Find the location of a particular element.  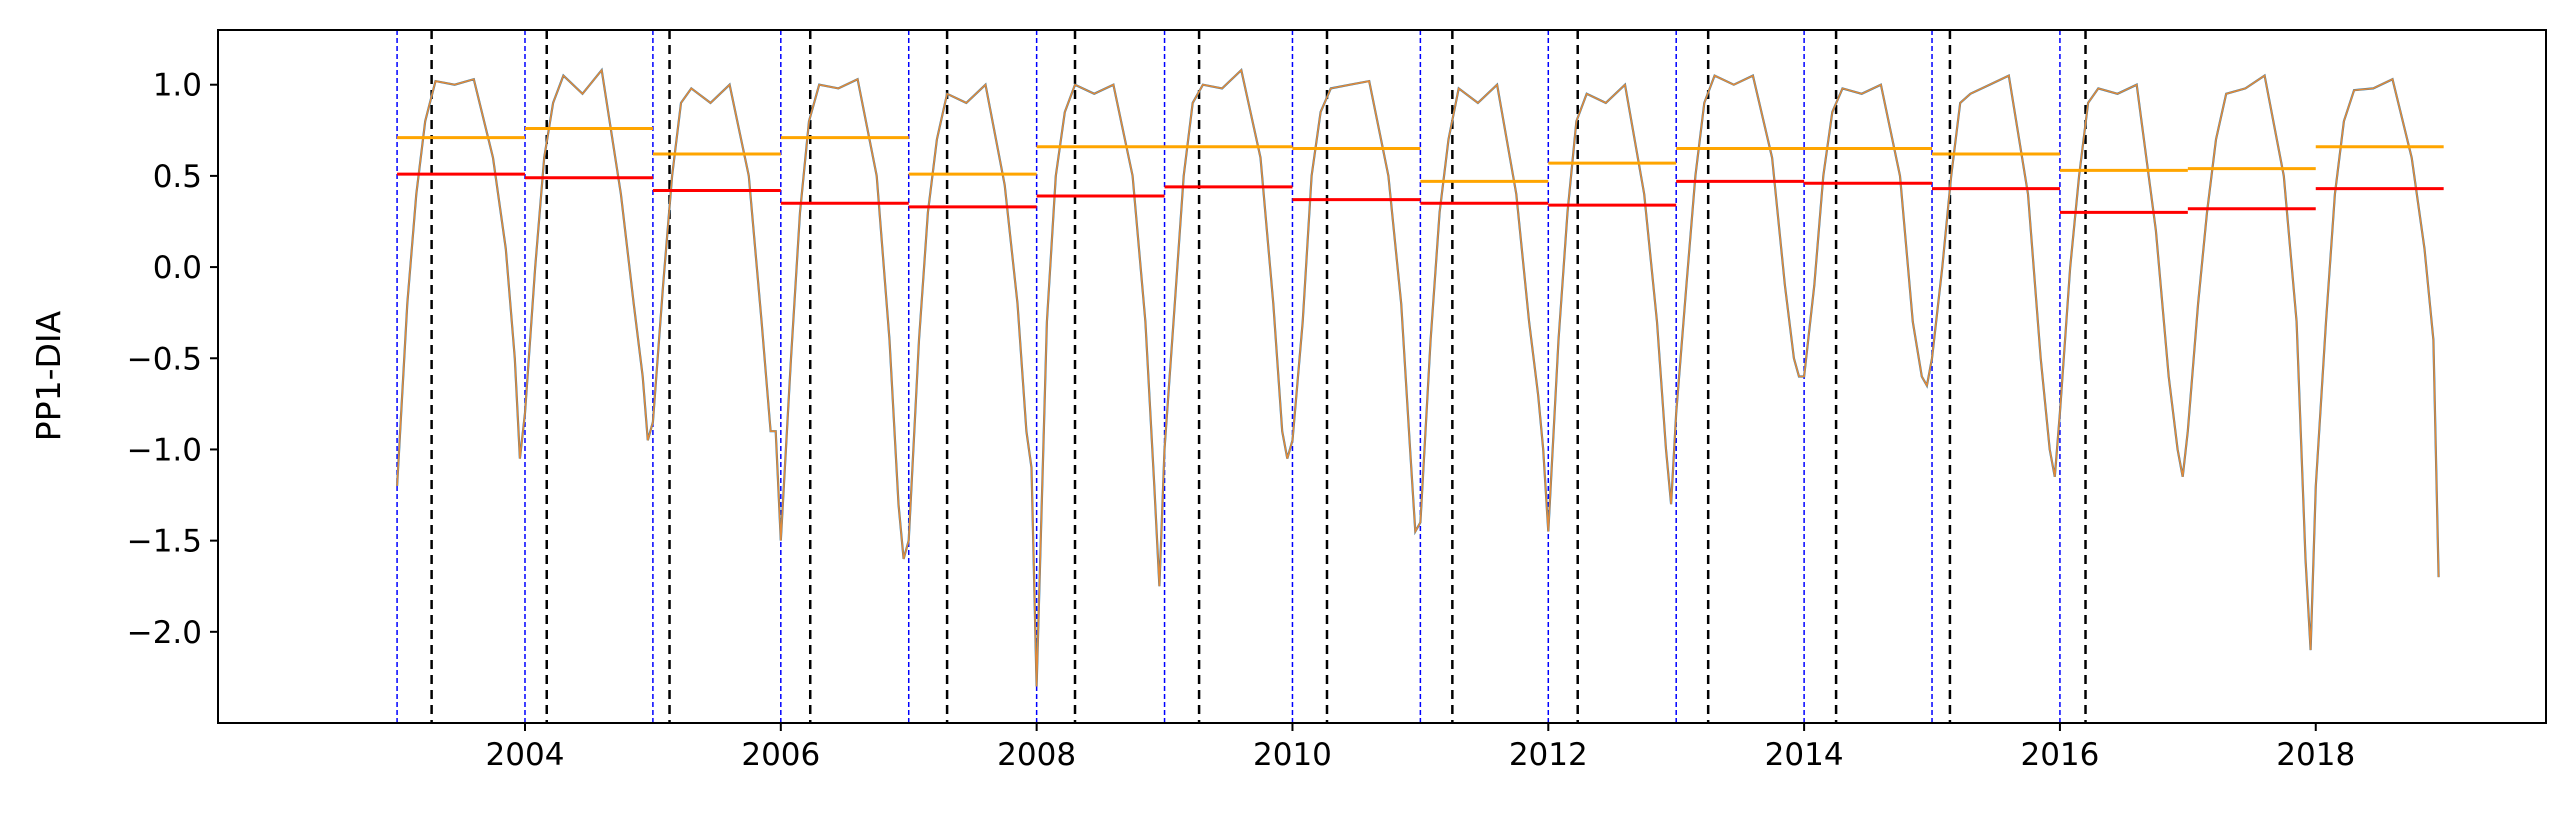

y-tick-label: −1.5 is located at coordinates (164, 542).